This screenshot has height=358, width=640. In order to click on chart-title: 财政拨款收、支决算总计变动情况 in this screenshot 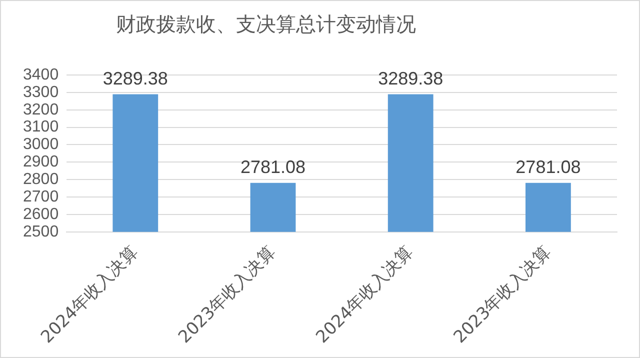, I will do `click(266, 24)`.